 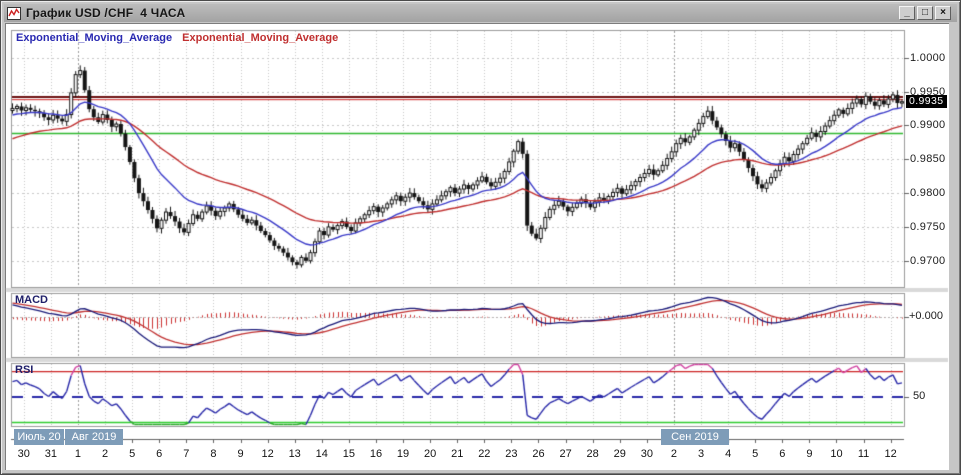 I want to click on date-label: 4, so click(x=728, y=454).